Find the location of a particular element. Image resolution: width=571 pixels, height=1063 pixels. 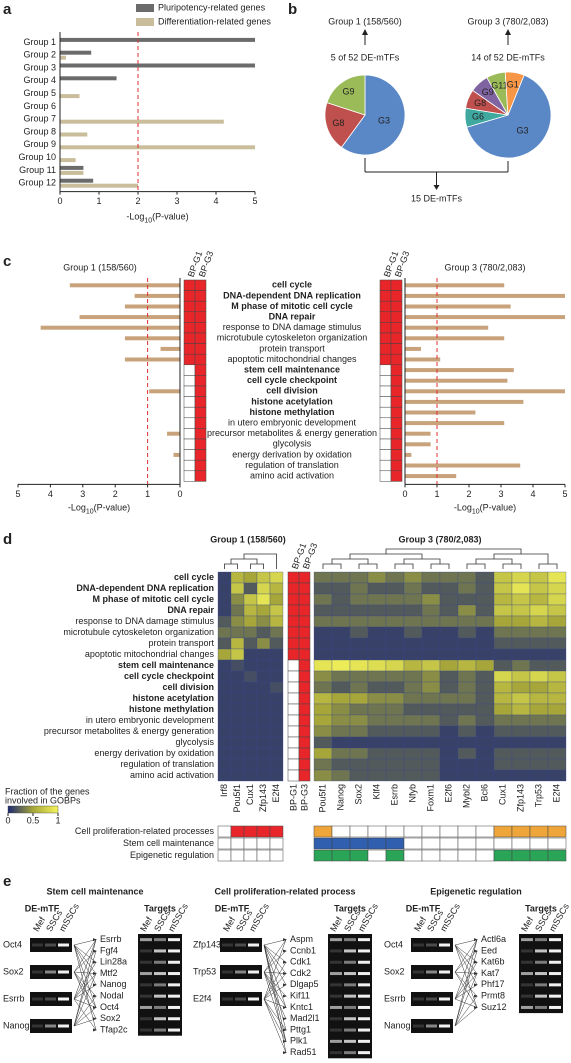

target-label: Oct4 is located at coordinates (109, 1007).